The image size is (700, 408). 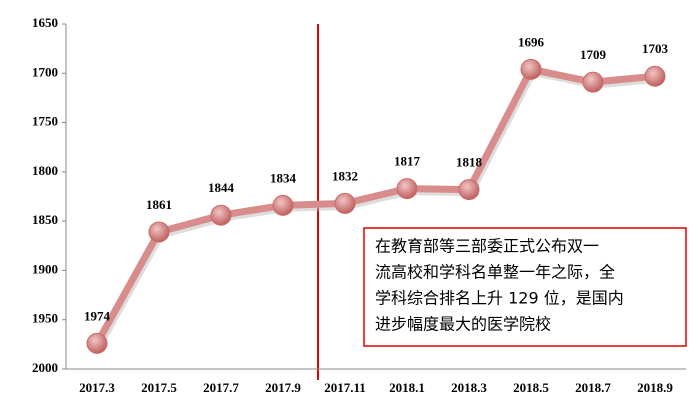 What do you see at coordinates (159, 387) in the screenshot?
I see `x-tick-label: 2017.5` at bounding box center [159, 387].